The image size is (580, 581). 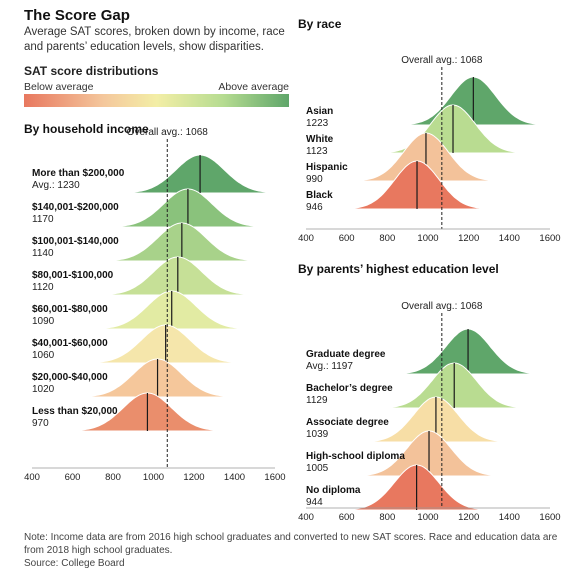 I want to click on race-series-name-2: Hispanic, so click(x=327, y=167).